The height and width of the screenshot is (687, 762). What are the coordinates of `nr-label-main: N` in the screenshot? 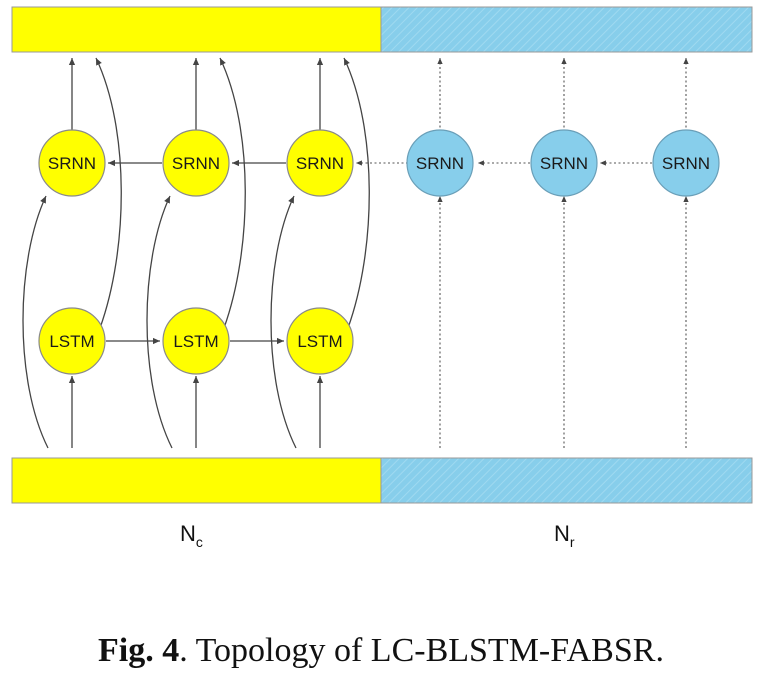 It's located at (562, 533).